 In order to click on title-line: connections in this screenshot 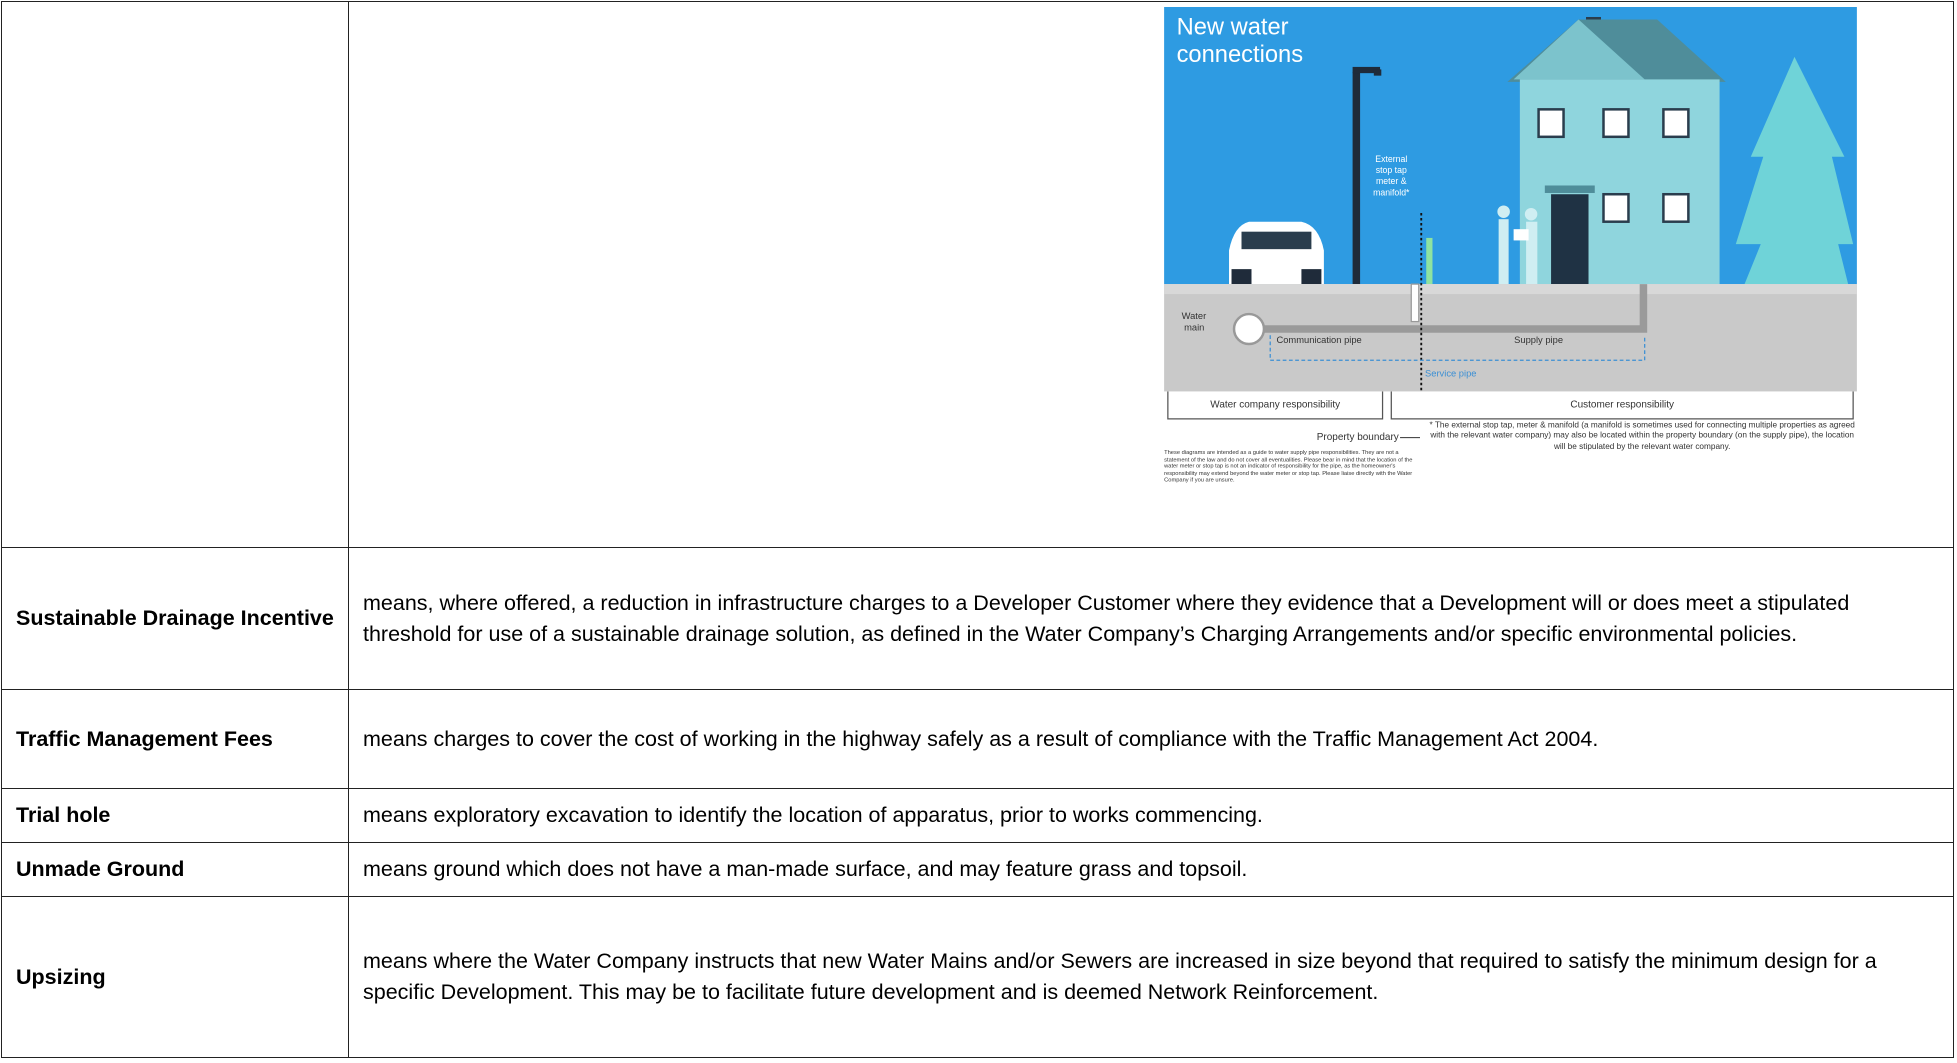, I will do `click(1240, 55)`.